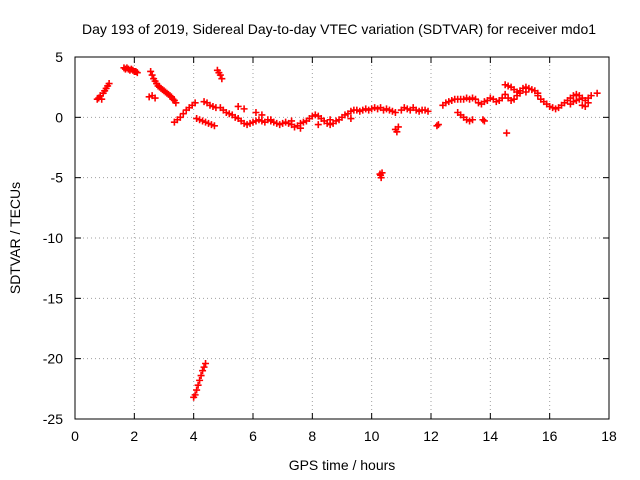 Image resolution: width=640 pixels, height=480 pixels. What do you see at coordinates (53, 359) in the screenshot?
I see `y-tick-label: -20` at bounding box center [53, 359].